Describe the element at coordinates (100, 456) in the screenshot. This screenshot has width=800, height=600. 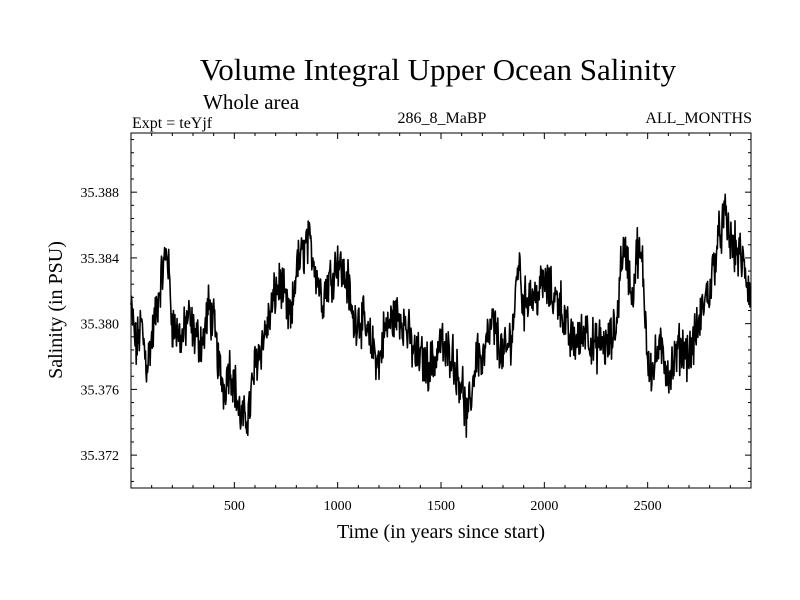
I see `y-tick-label: 35.372` at that location.